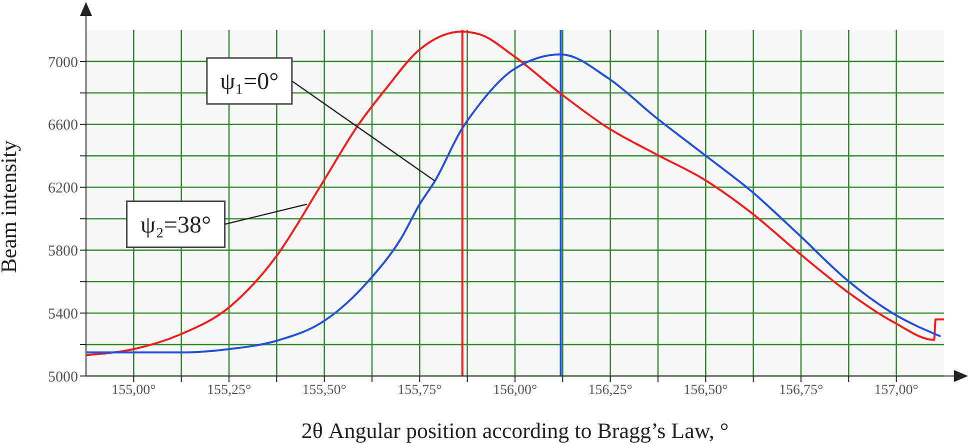 The height and width of the screenshot is (443, 969). What do you see at coordinates (896, 390) in the screenshot?
I see `x-tick-label: 157,00°` at bounding box center [896, 390].